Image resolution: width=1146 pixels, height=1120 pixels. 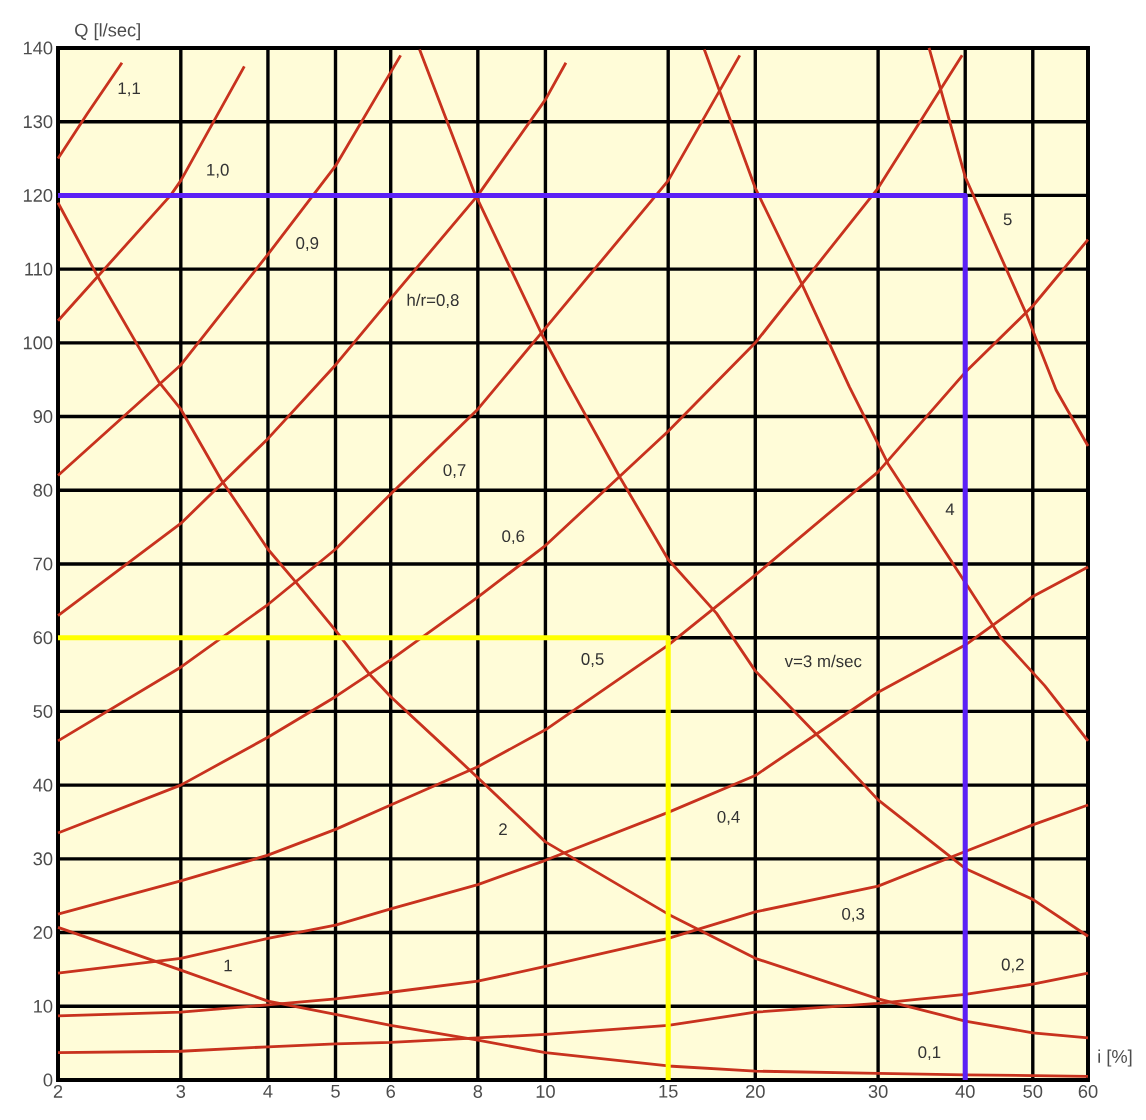 I want to click on y-tick-label: 0, so click(x=48, y=1080).